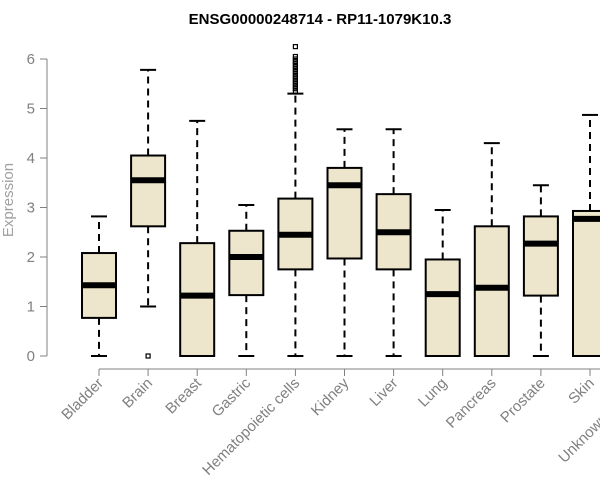 Image resolution: width=600 pixels, height=500 pixels. What do you see at coordinates (523, 401) in the screenshot?
I see `x-tick-label: Prostate` at bounding box center [523, 401].